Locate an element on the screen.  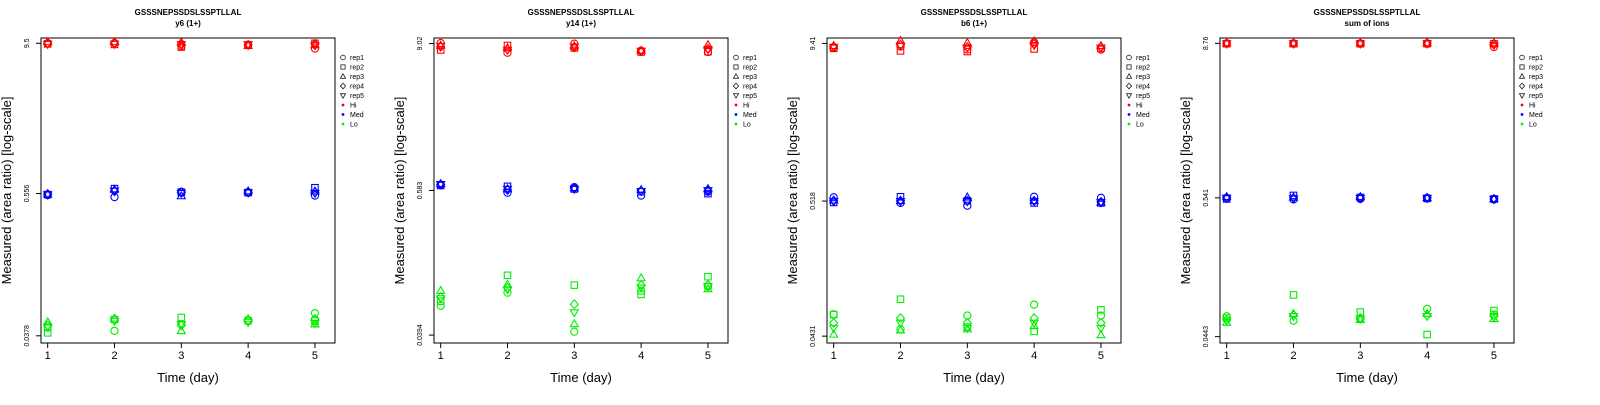
y-tick-label: 9.5 is located at coordinates (27, 43).